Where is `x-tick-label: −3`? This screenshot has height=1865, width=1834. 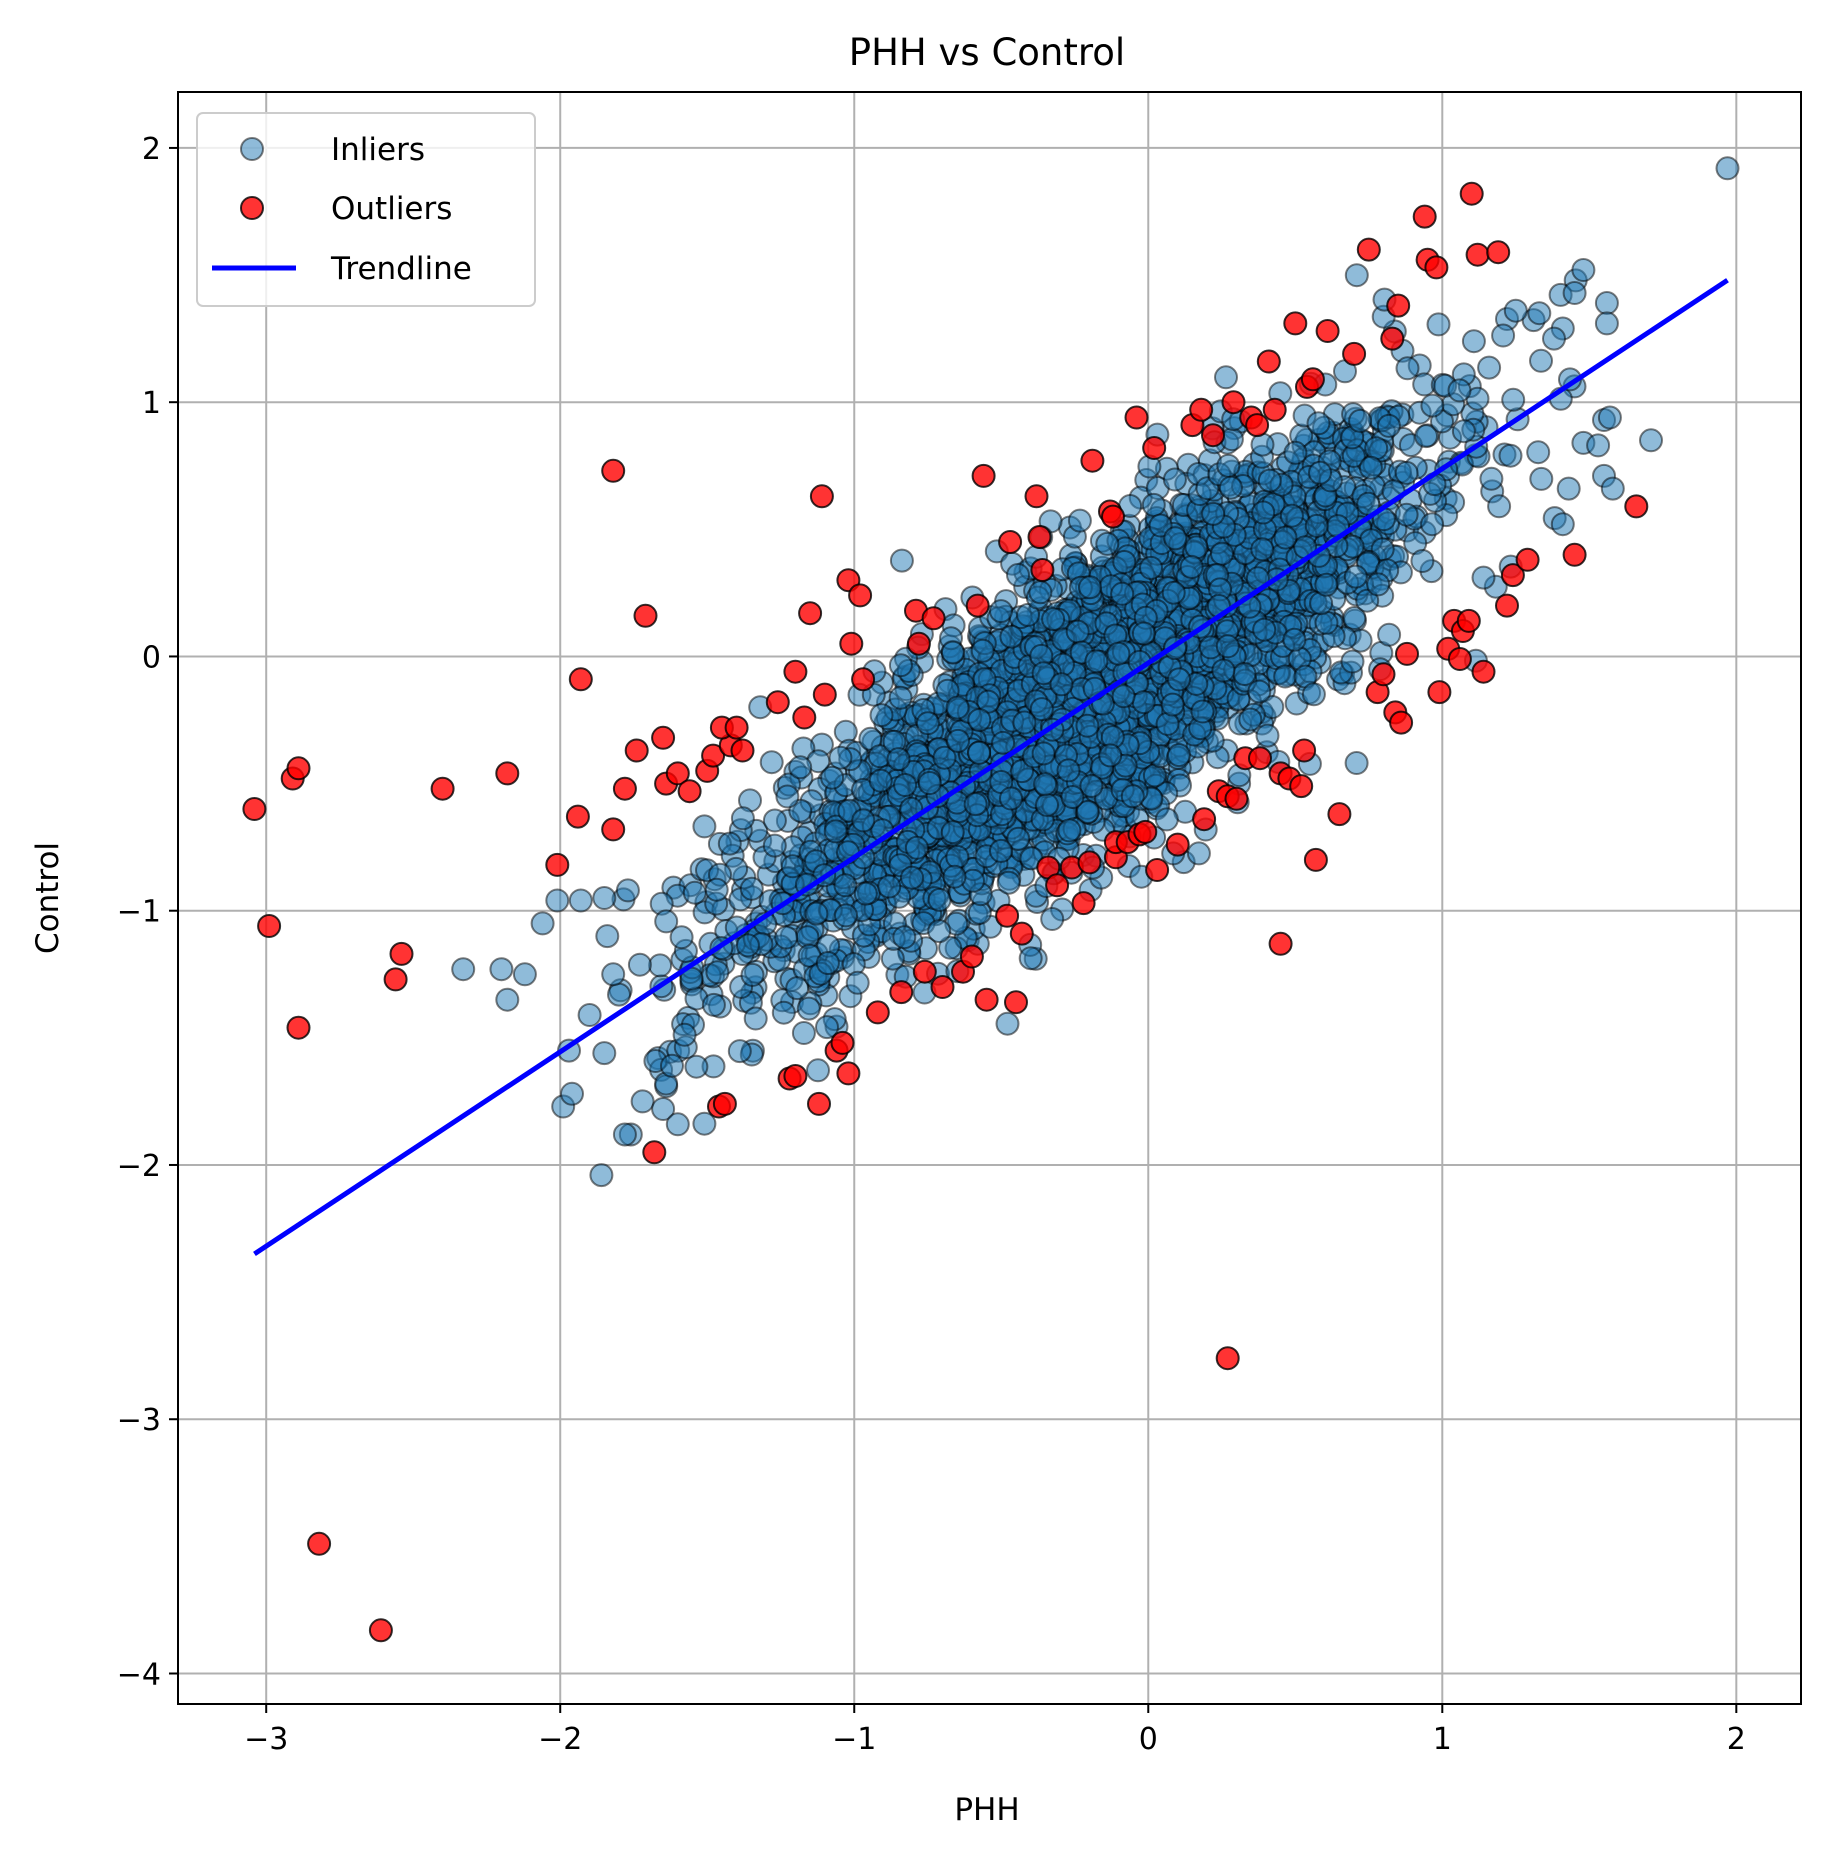
x-tick-label: −3 is located at coordinates (266, 1739).